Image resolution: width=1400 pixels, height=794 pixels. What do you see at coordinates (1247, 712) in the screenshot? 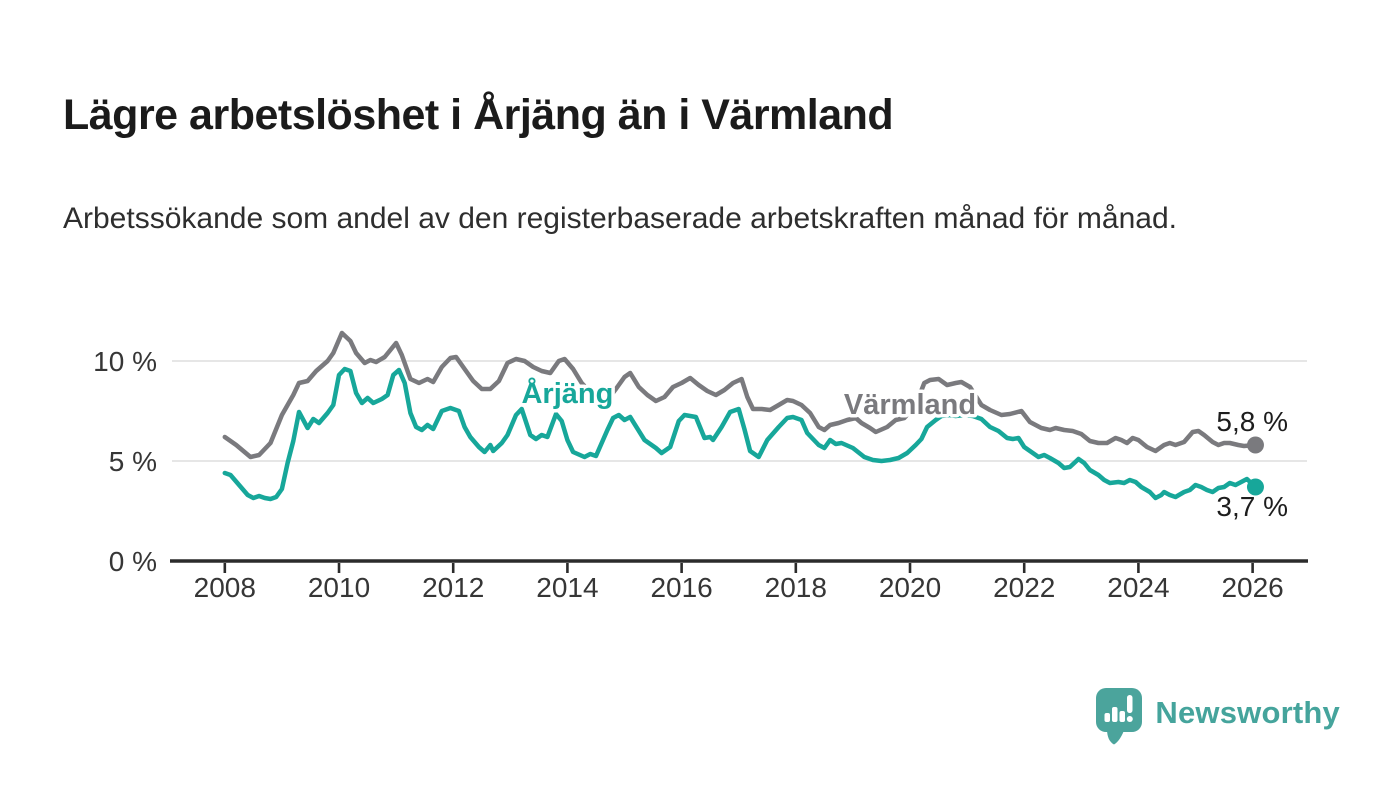
I see `brand-name: Newsworthy` at bounding box center [1247, 712].